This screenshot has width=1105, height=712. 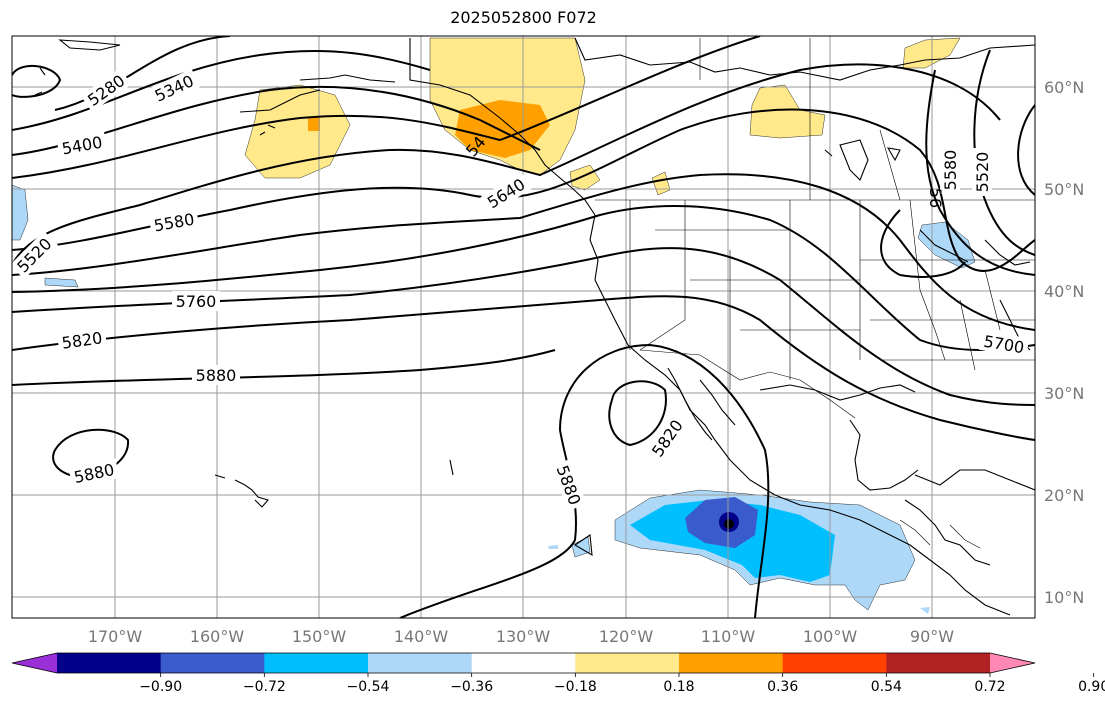 I want to click on positive-anomaly-canada, so click(x=787, y=111).